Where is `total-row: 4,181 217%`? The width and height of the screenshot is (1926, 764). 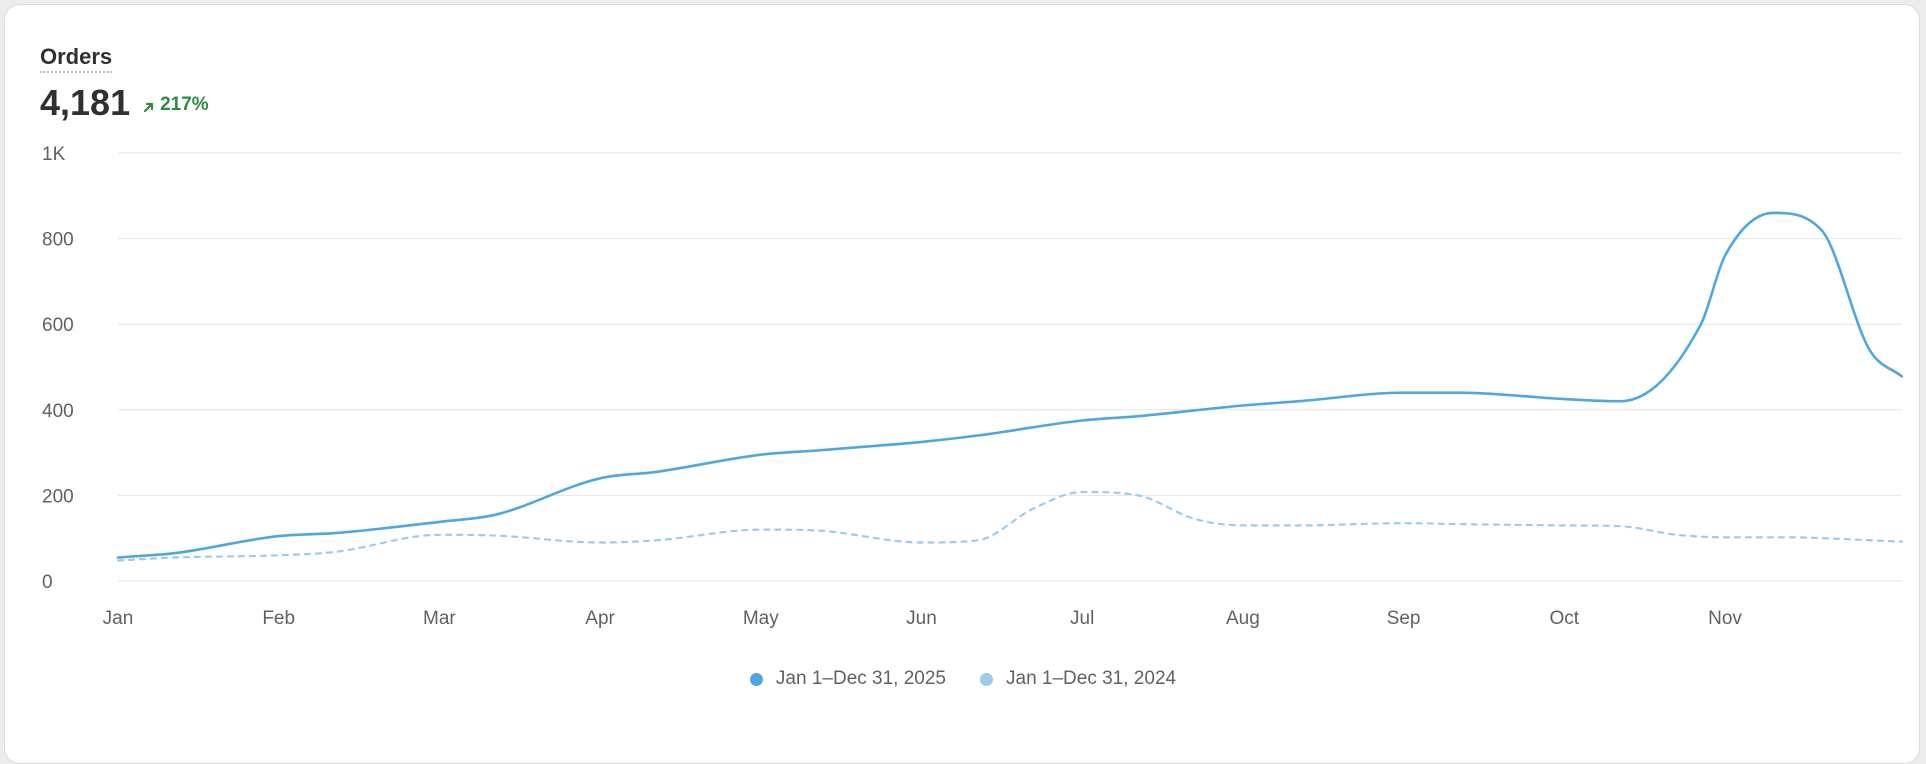
total-row: 4,181 217% is located at coordinates (124, 103).